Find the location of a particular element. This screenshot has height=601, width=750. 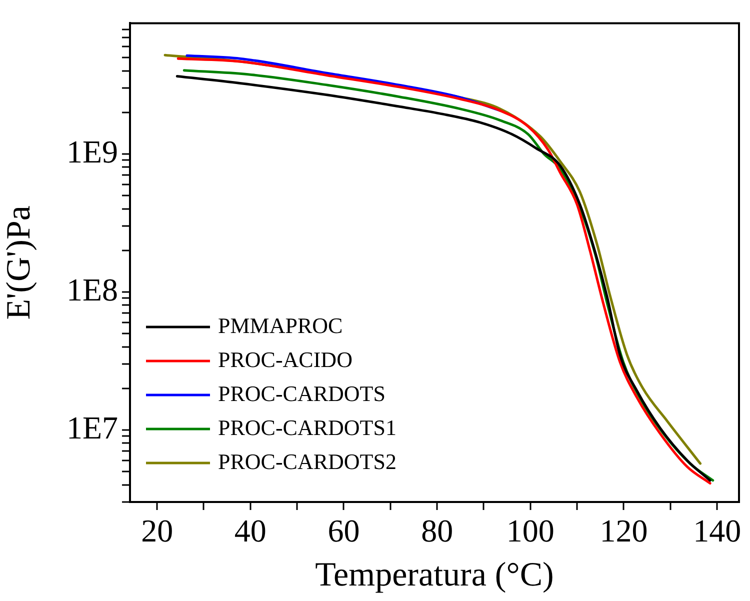

x-axis-title: Temperatura (°C) is located at coordinates (434, 575).